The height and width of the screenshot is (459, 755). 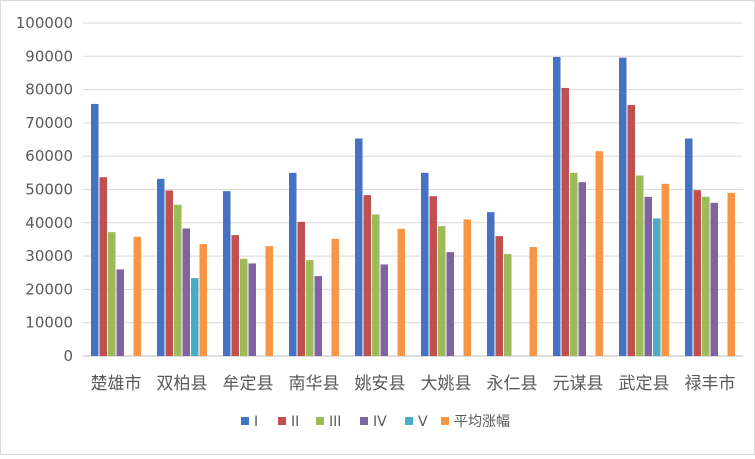 What do you see at coordinates (44, 23) in the screenshot?
I see `y-tick-label: 100000` at bounding box center [44, 23].